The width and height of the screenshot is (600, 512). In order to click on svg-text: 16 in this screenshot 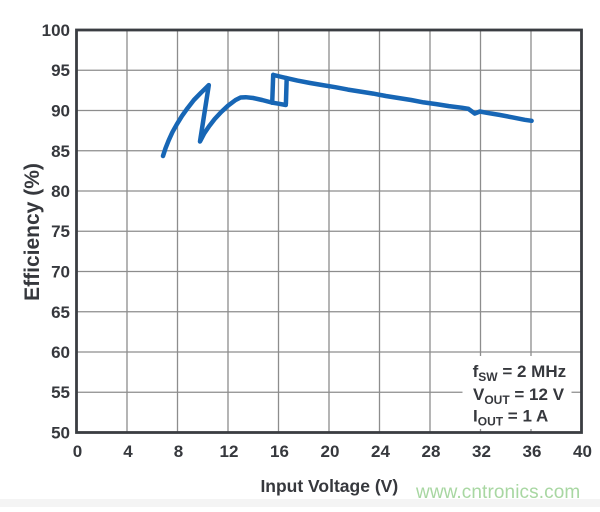, I will do `click(279, 451)`.